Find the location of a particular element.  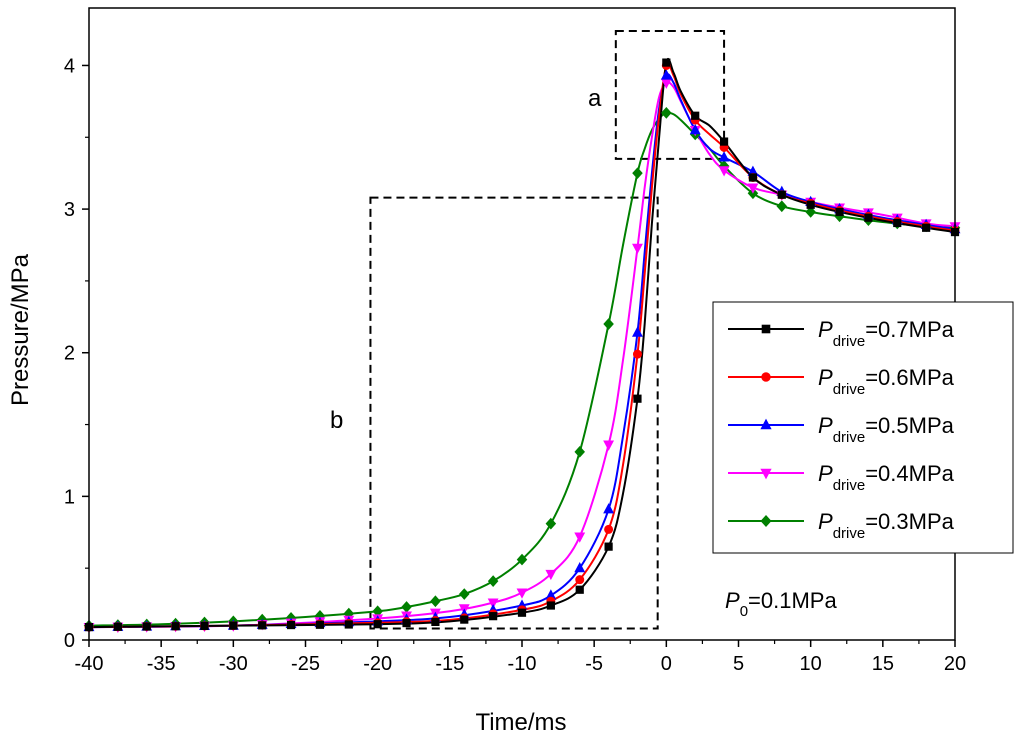

legend-label-4: Pdrive=0.3MPa is located at coordinates (886, 525).